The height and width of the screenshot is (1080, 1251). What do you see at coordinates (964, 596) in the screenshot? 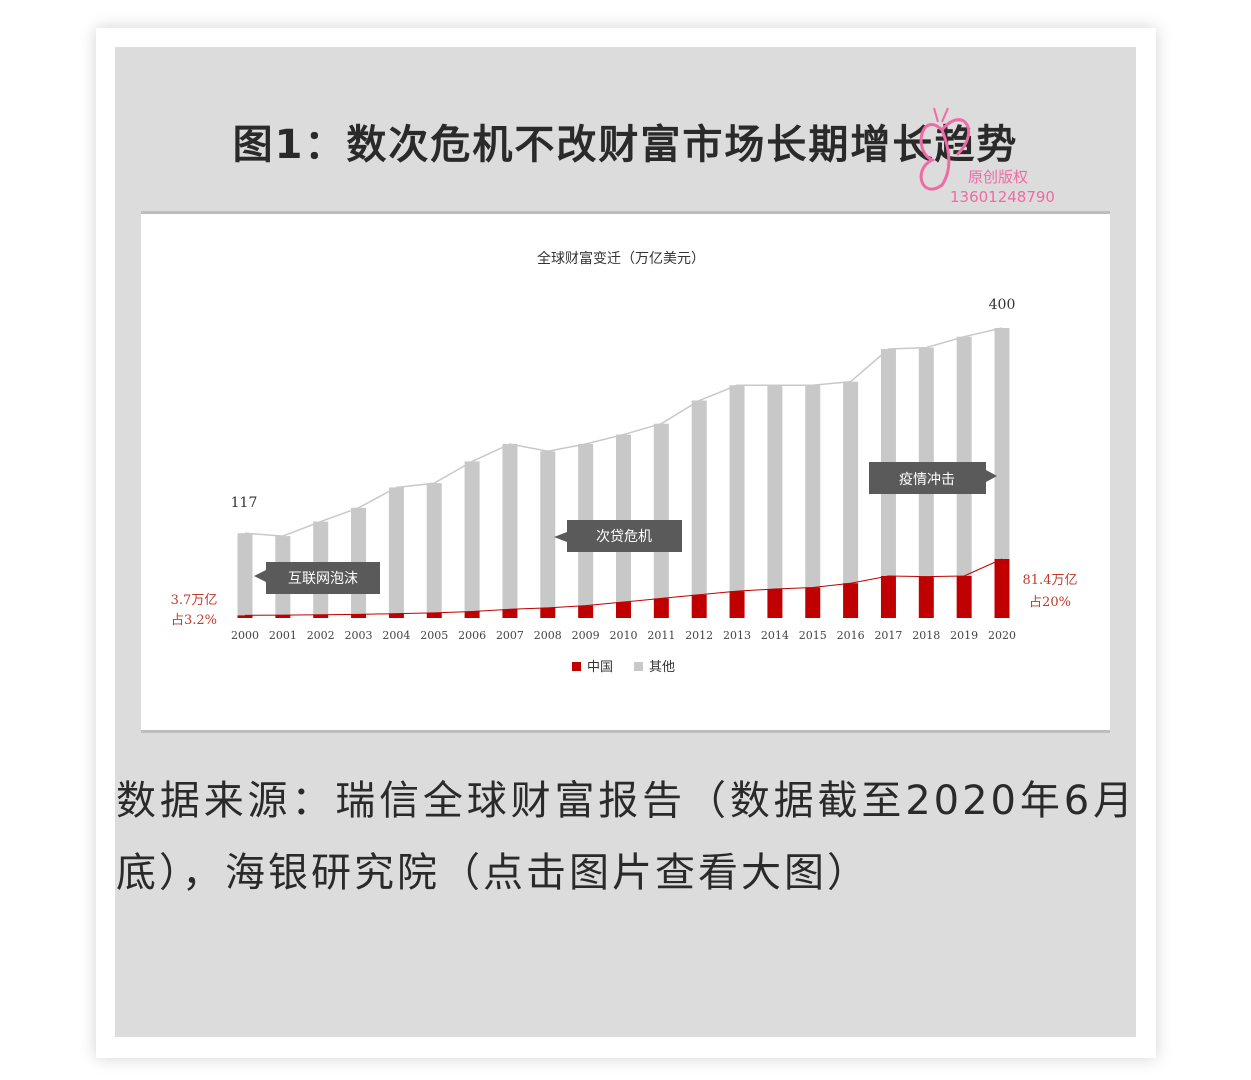
I see `bar-china-2019` at bounding box center [964, 596].